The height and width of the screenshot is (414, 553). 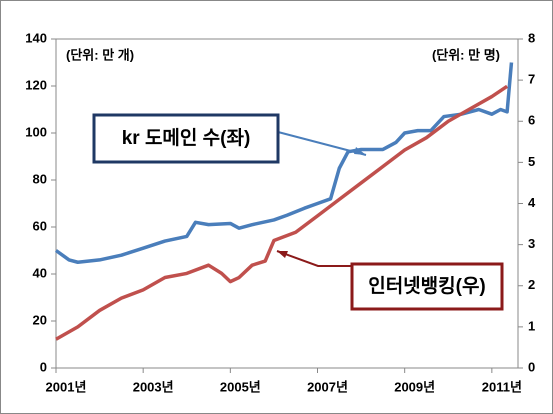 What do you see at coordinates (531, 120) in the screenshot?
I see `y2-tick-label: 6` at bounding box center [531, 120].